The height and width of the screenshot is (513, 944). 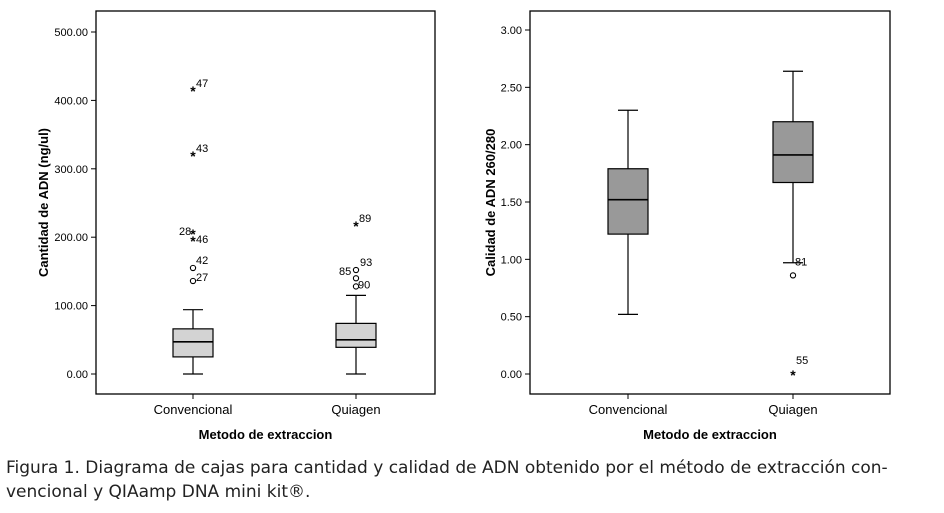 I want to click on y-axis-title: Cantidad de ADN (ng/ul), so click(x=43, y=202).